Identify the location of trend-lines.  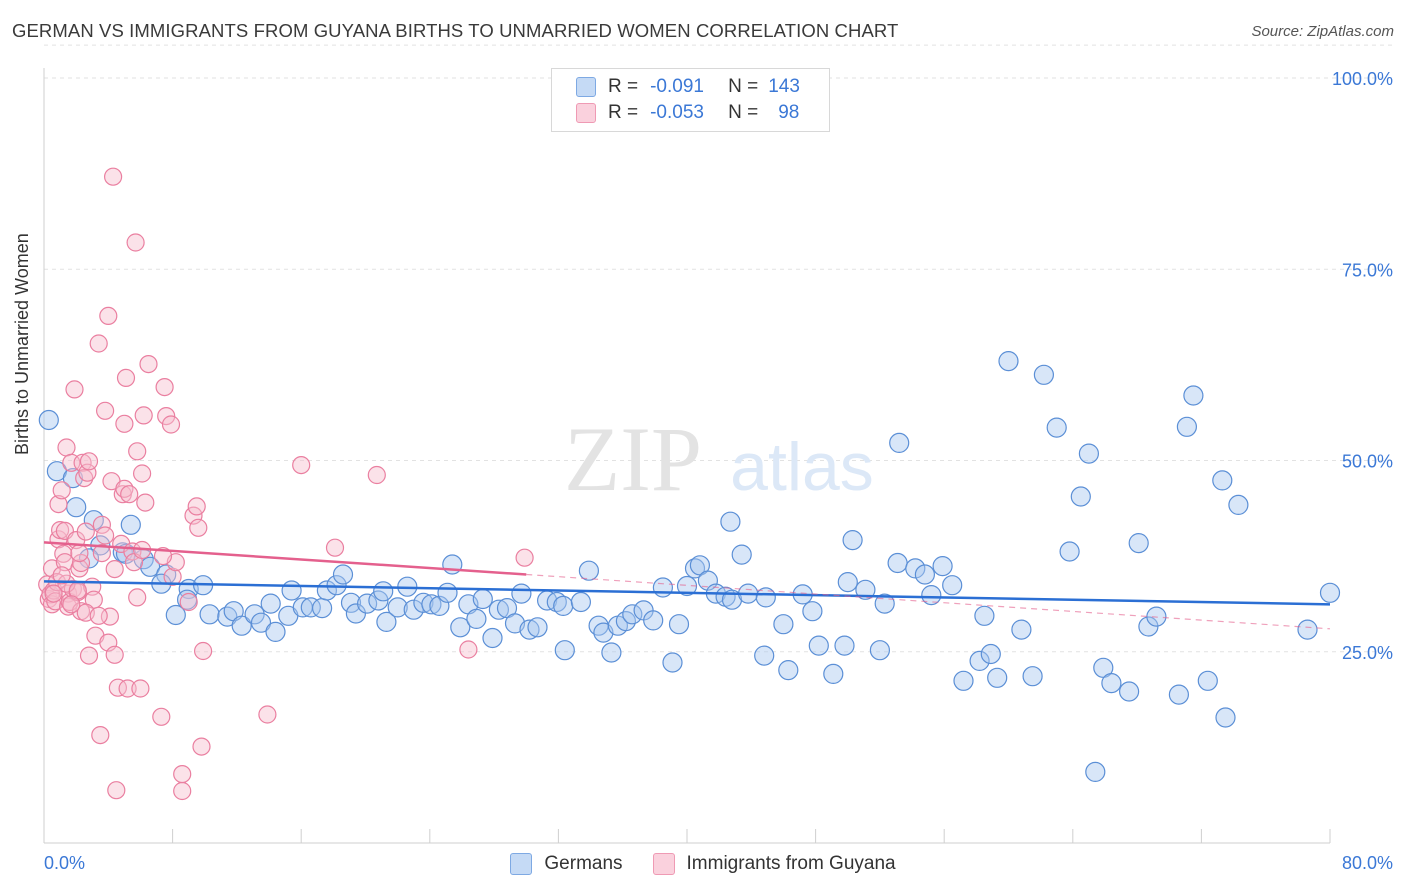
(687, 585).